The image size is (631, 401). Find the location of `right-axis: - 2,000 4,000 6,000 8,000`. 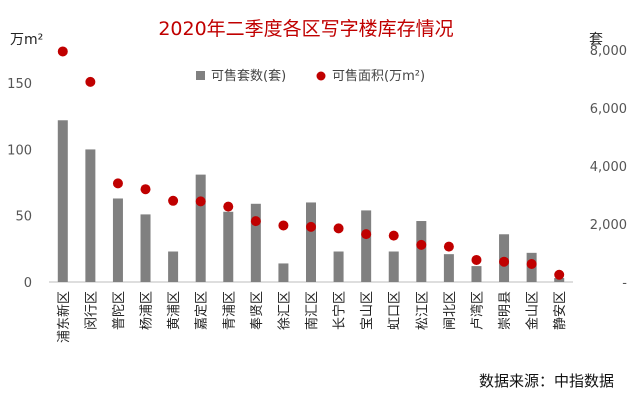

right-axis: - 2,000 4,000 6,000 8,000 is located at coordinates (609, 167).